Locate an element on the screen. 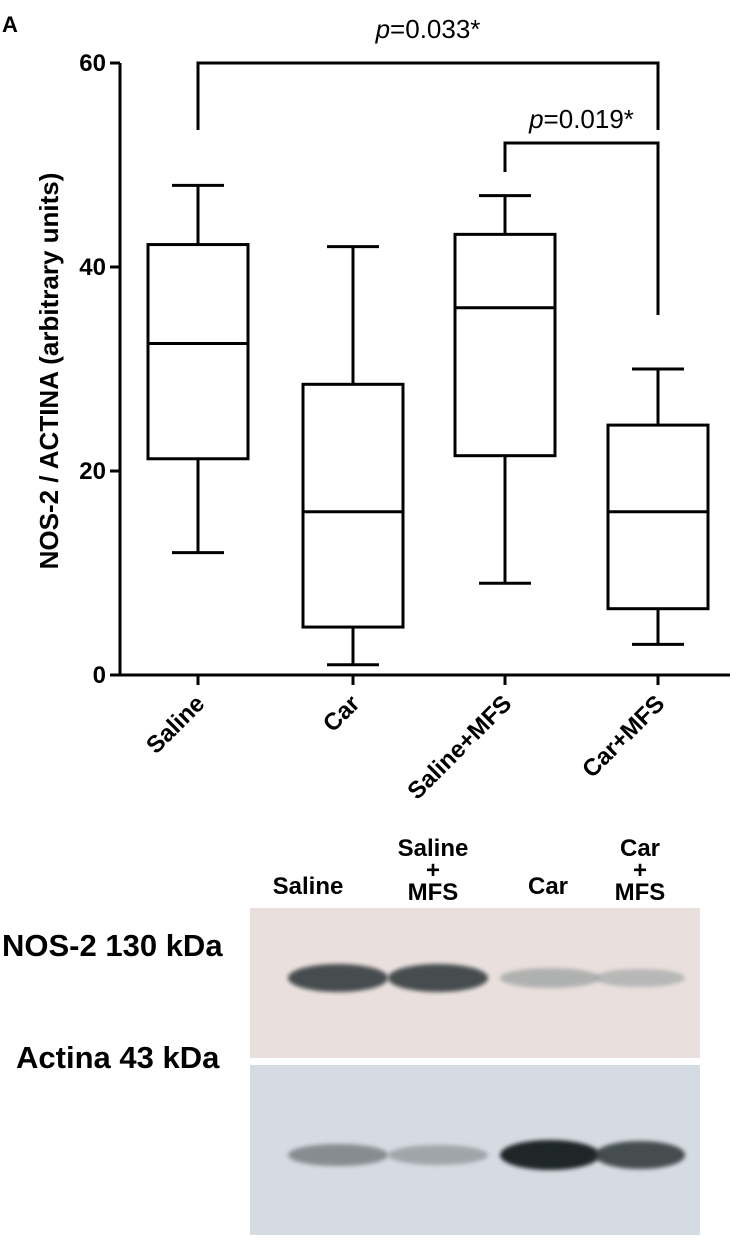 The width and height of the screenshot is (737, 1245). blot-image-actina is located at coordinates (475, 1150).